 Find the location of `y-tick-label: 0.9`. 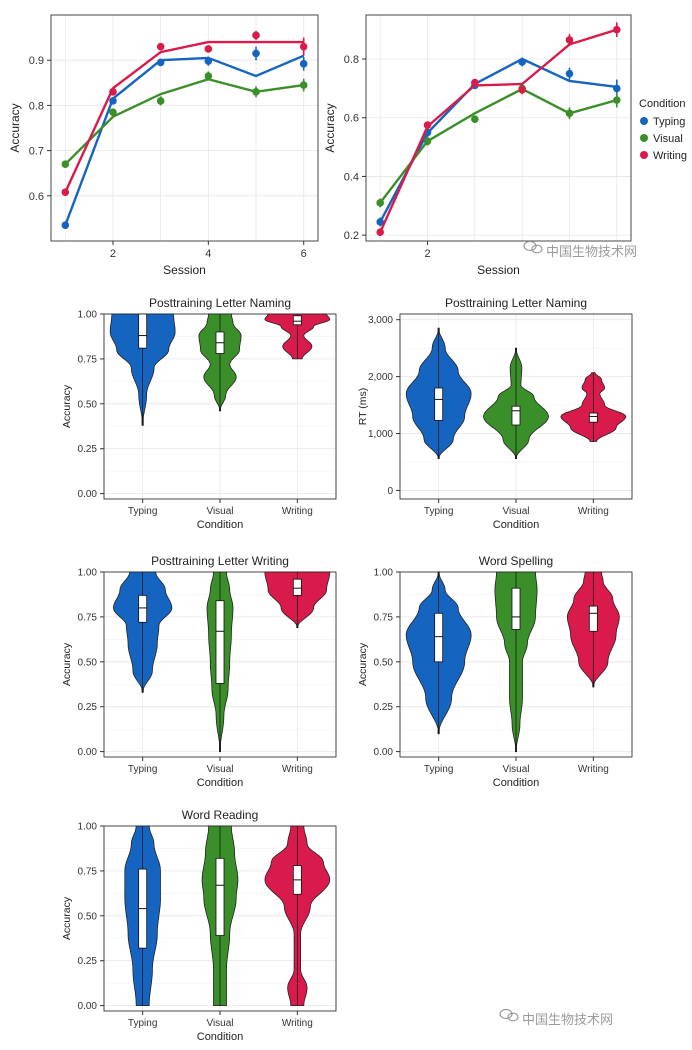

y-tick-label: 0.9 is located at coordinates (36, 61).